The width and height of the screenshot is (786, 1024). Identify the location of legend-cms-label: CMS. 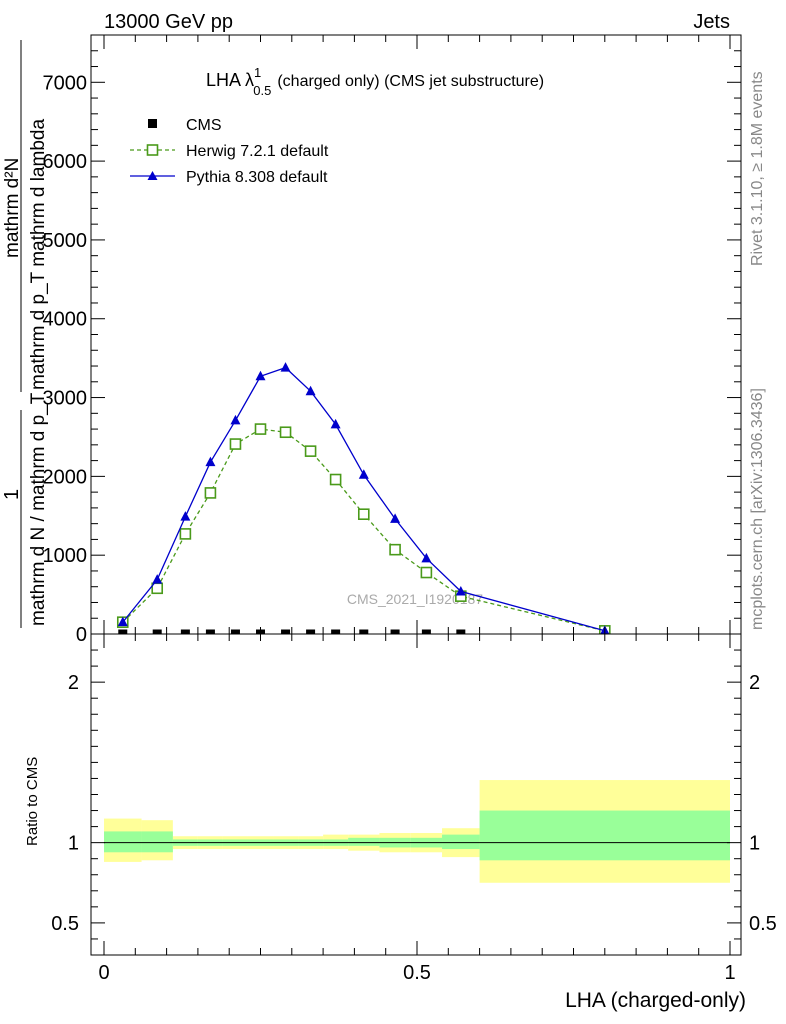
(204, 125).